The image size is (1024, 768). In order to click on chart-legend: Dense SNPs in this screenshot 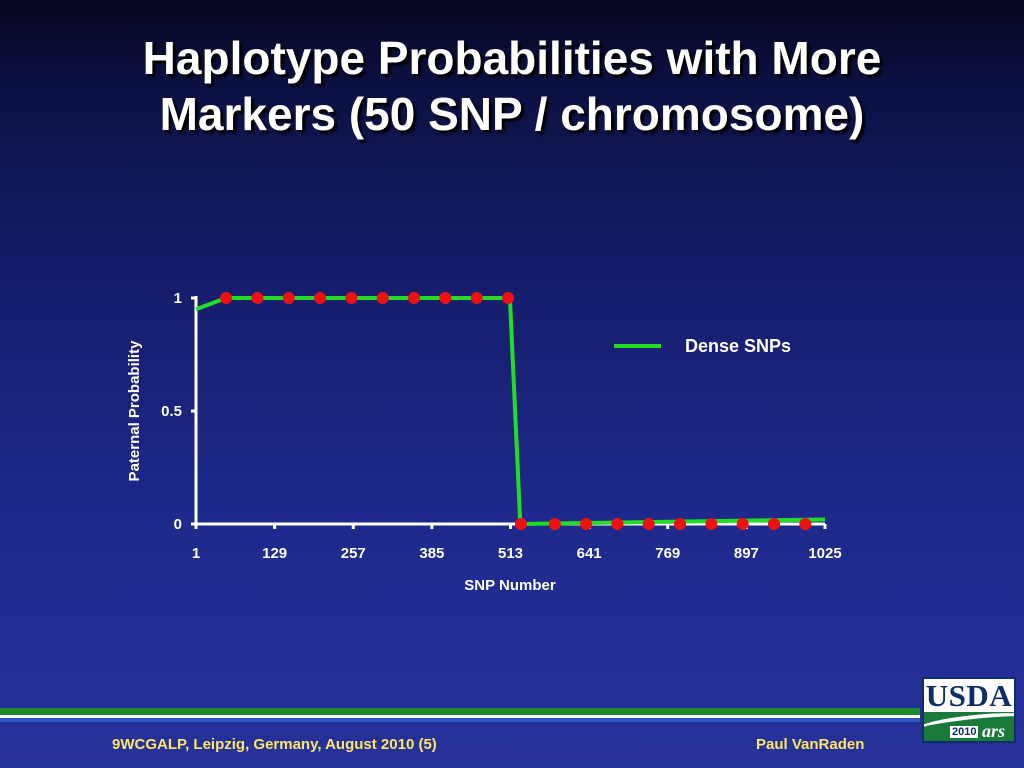, I will do `click(702, 346)`.